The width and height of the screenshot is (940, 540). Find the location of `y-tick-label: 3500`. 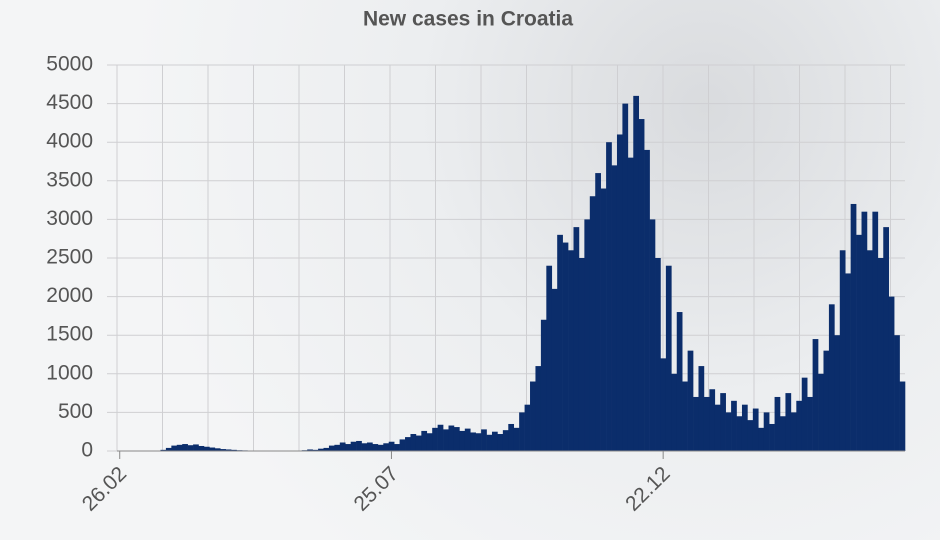

y-tick-label: 3500 is located at coordinates (69, 179).